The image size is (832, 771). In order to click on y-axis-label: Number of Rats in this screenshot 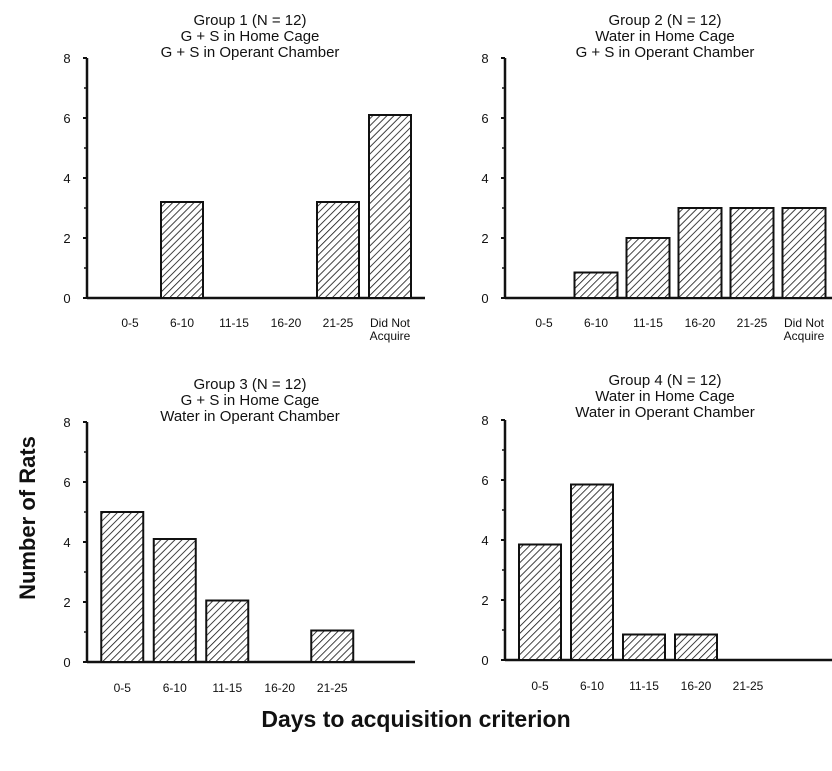, I will do `click(28, 518)`.